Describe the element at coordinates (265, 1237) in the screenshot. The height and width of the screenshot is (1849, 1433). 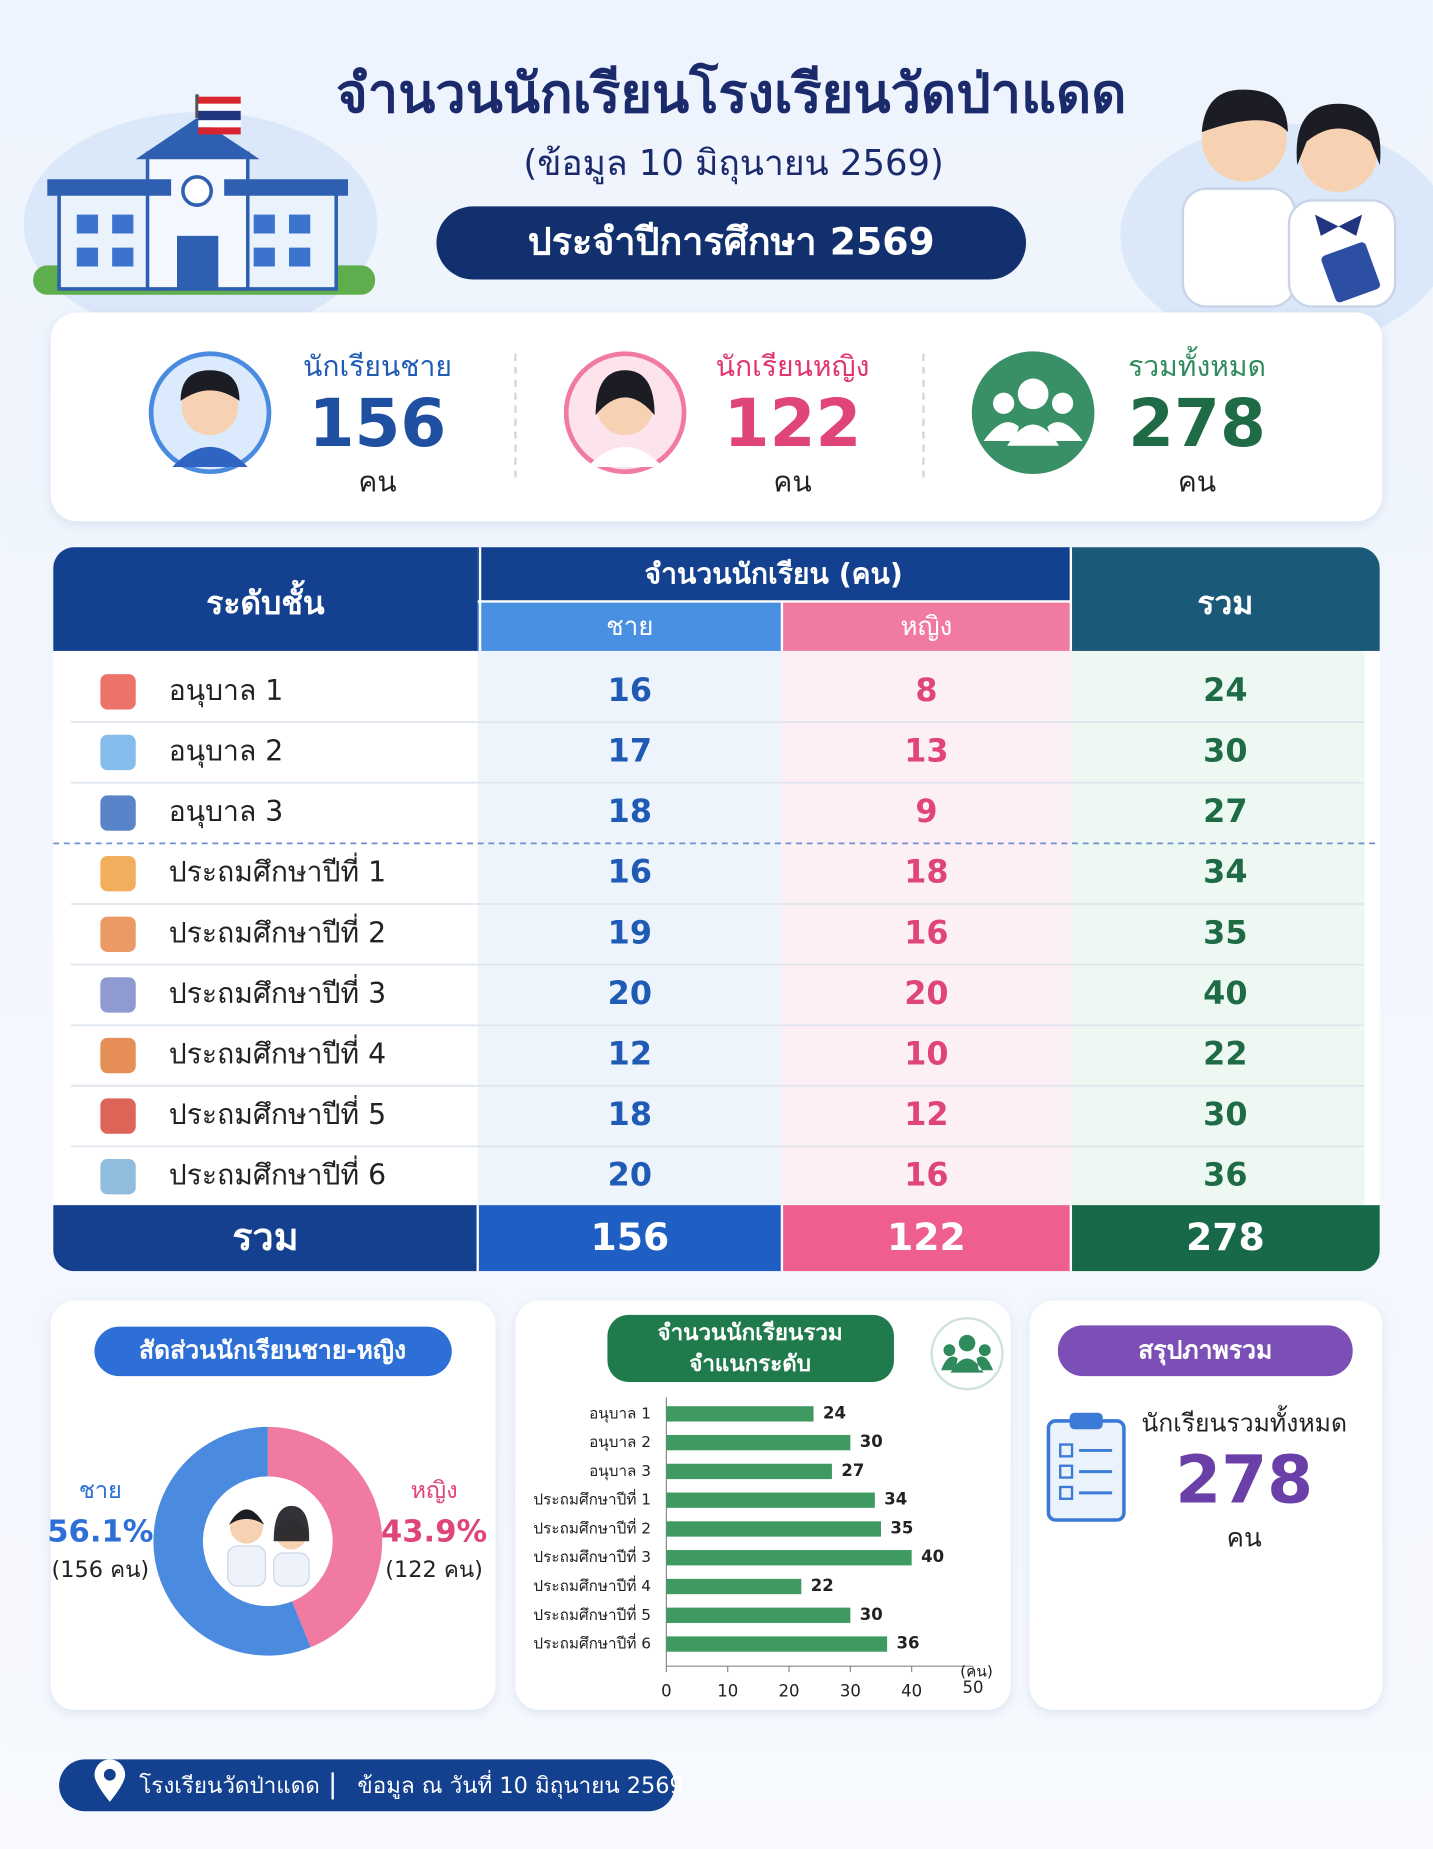
I see `total-text: รวม` at that location.